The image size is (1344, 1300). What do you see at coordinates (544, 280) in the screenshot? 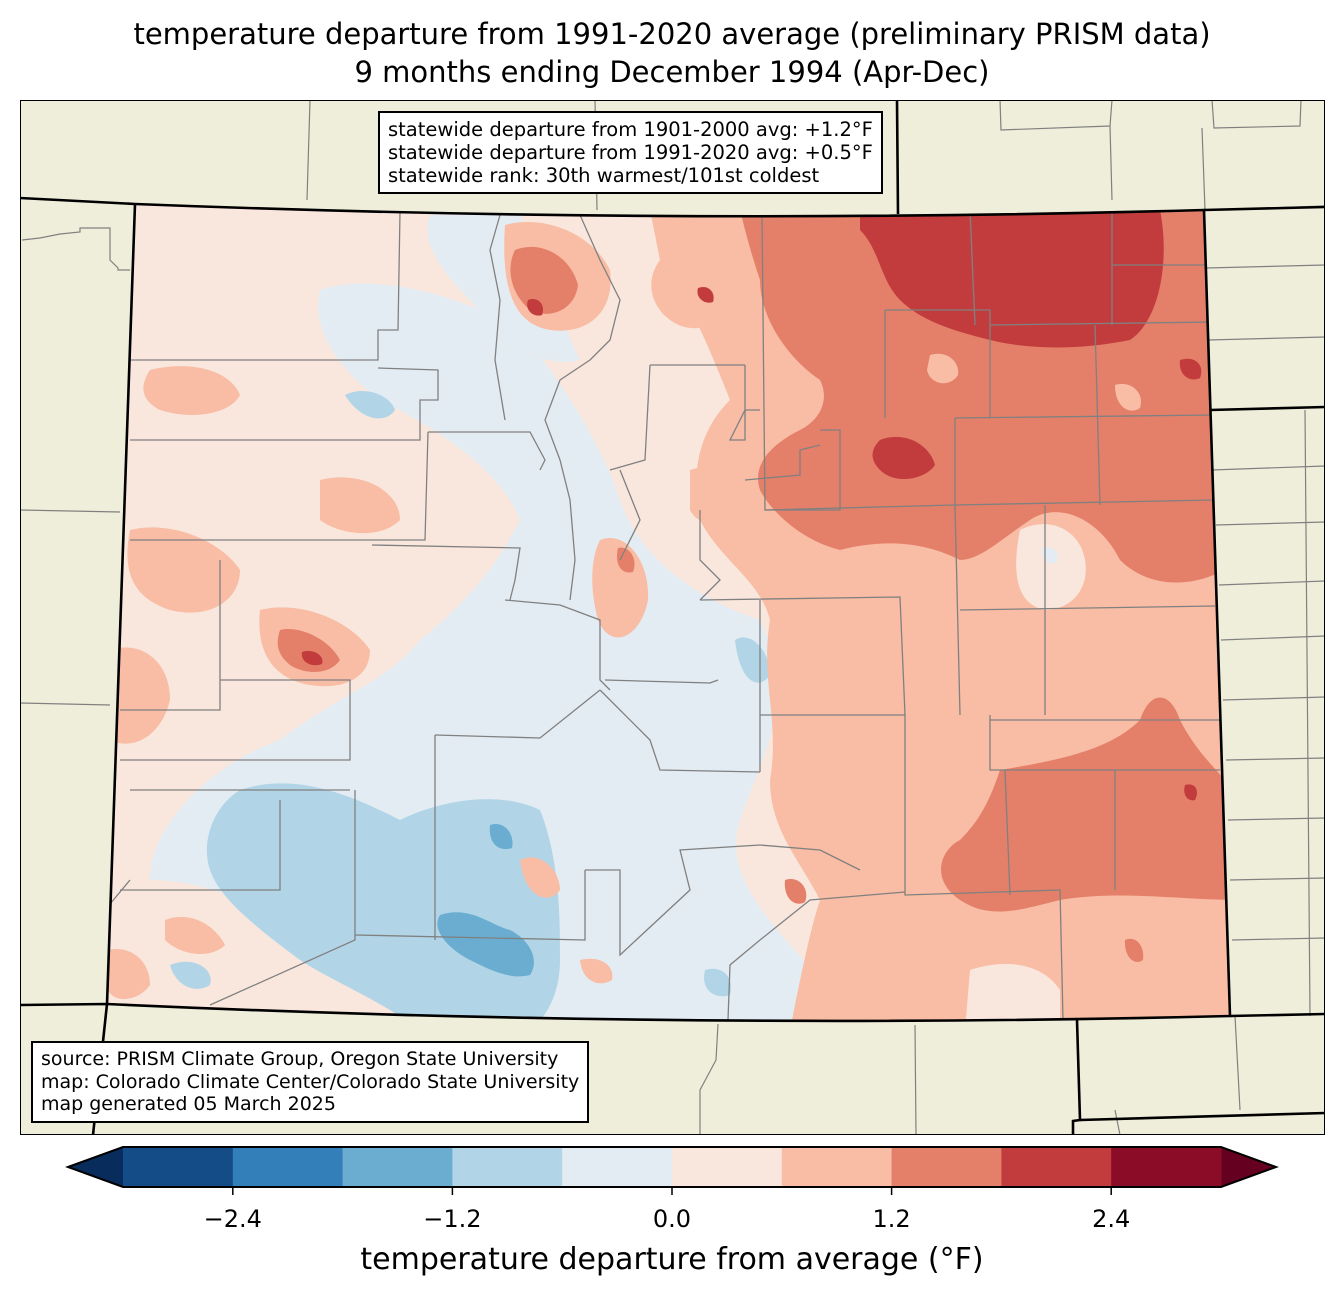
I see `field-warm-nw-1b` at bounding box center [544, 280].